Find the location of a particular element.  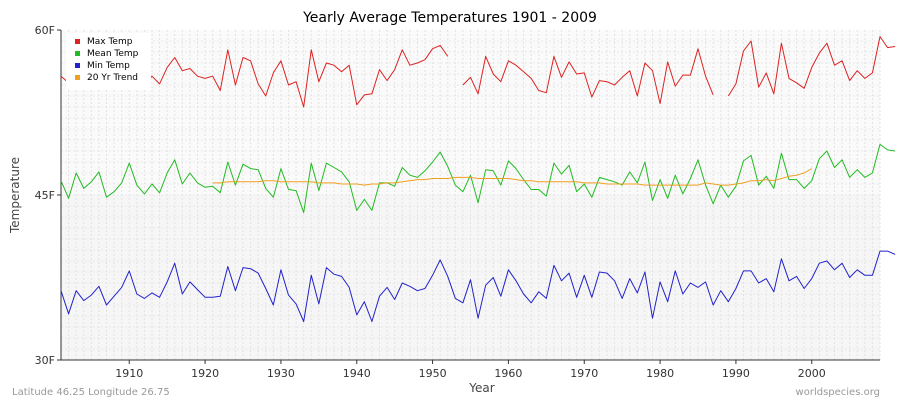

footer-location: Latitude 46.25 Longitude 26.75 is located at coordinates (91, 392).